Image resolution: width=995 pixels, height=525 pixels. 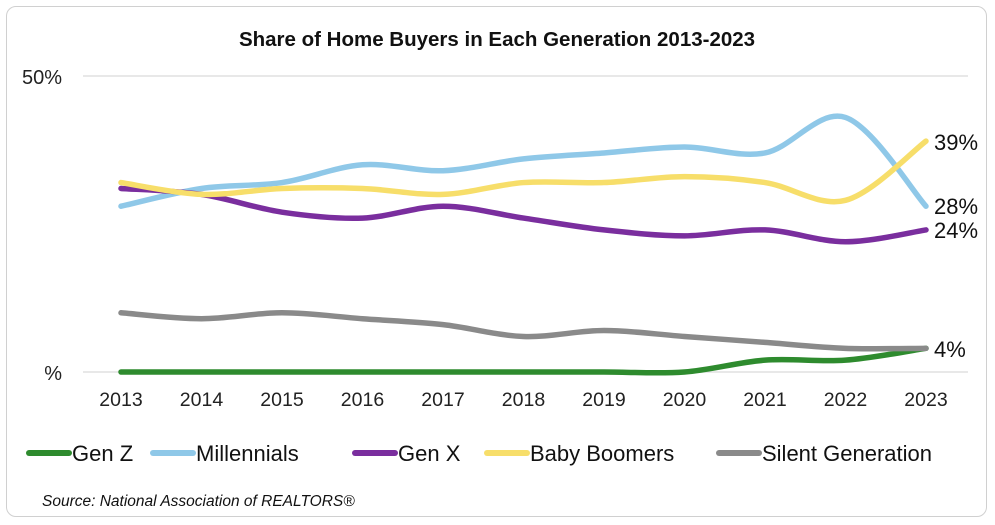 I want to click on legend-item-millennials: Millennials, so click(x=224, y=453).